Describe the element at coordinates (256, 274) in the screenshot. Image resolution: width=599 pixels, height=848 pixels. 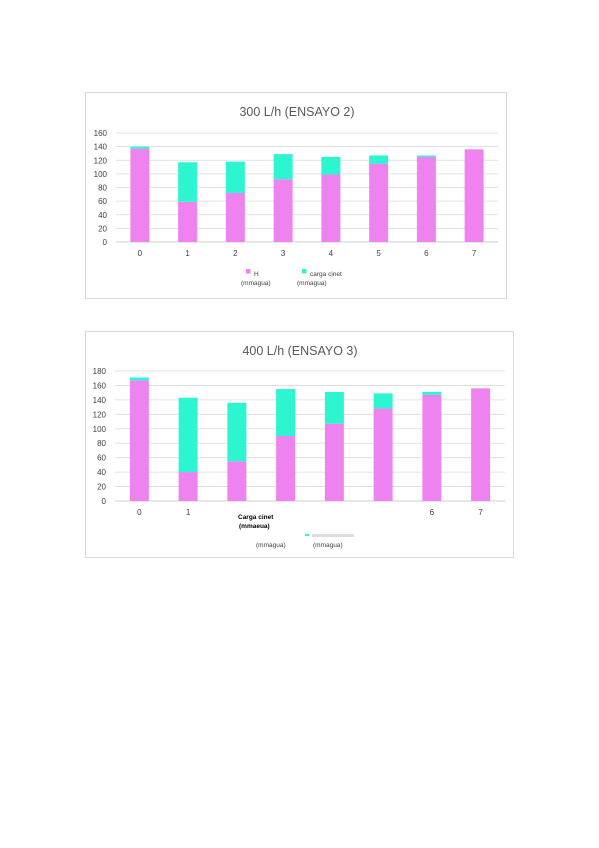
I see `legend-label: H` at that location.